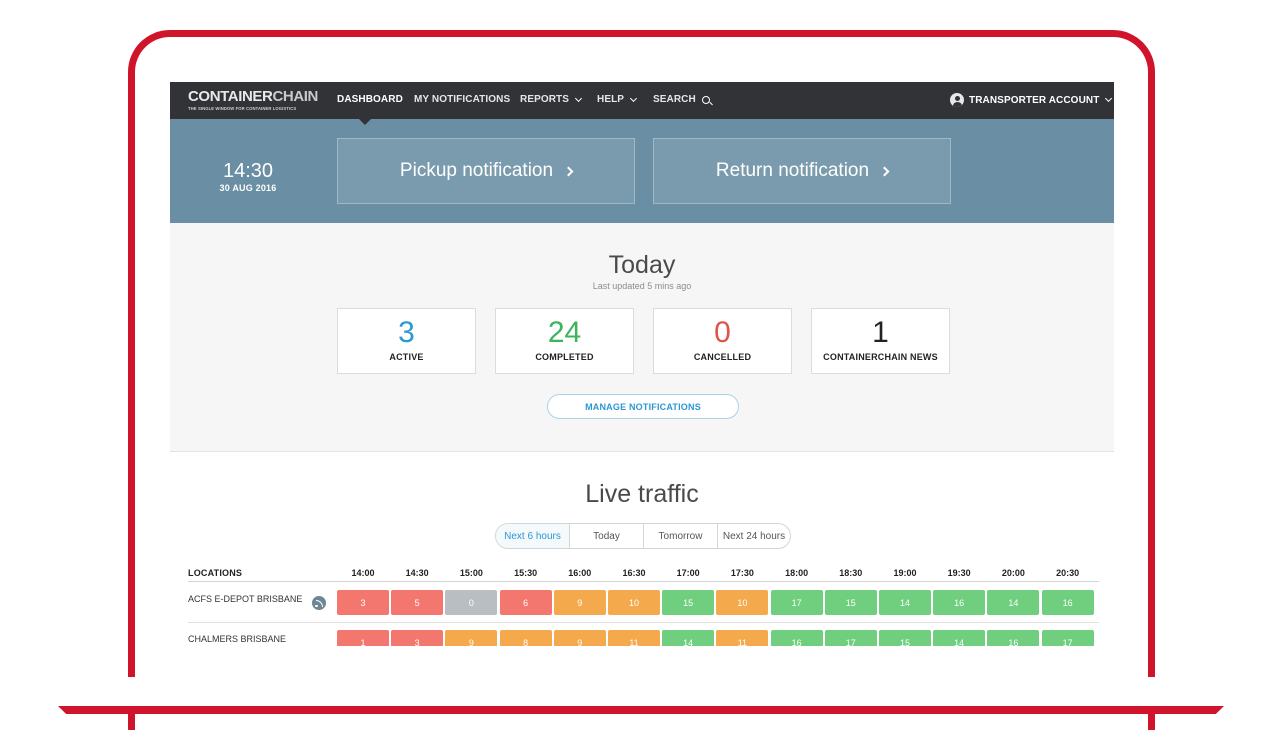 The width and height of the screenshot is (1280, 740). What do you see at coordinates (1068, 573) in the screenshot?
I see `time-column-header: 20:30` at bounding box center [1068, 573].